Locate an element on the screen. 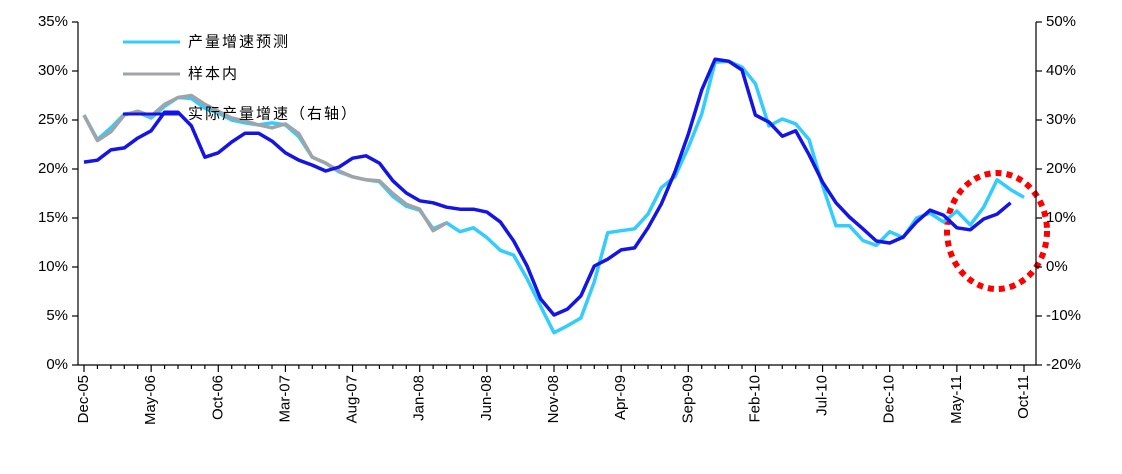 This screenshot has width=1122, height=474. legend-label: 实际产量增速（右轴） is located at coordinates (273, 114).